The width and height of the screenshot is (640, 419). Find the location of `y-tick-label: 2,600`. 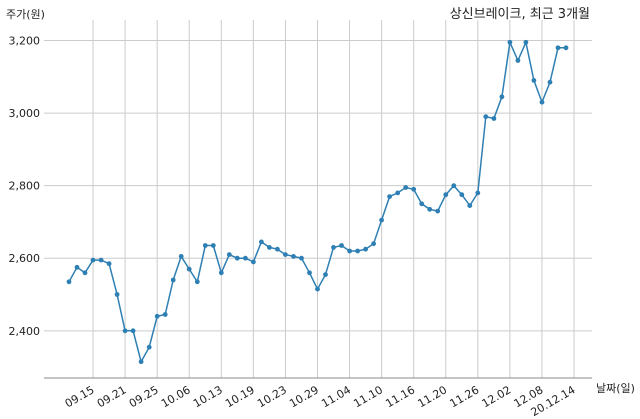

y-tick-label: 2,600 is located at coordinates (25, 258).